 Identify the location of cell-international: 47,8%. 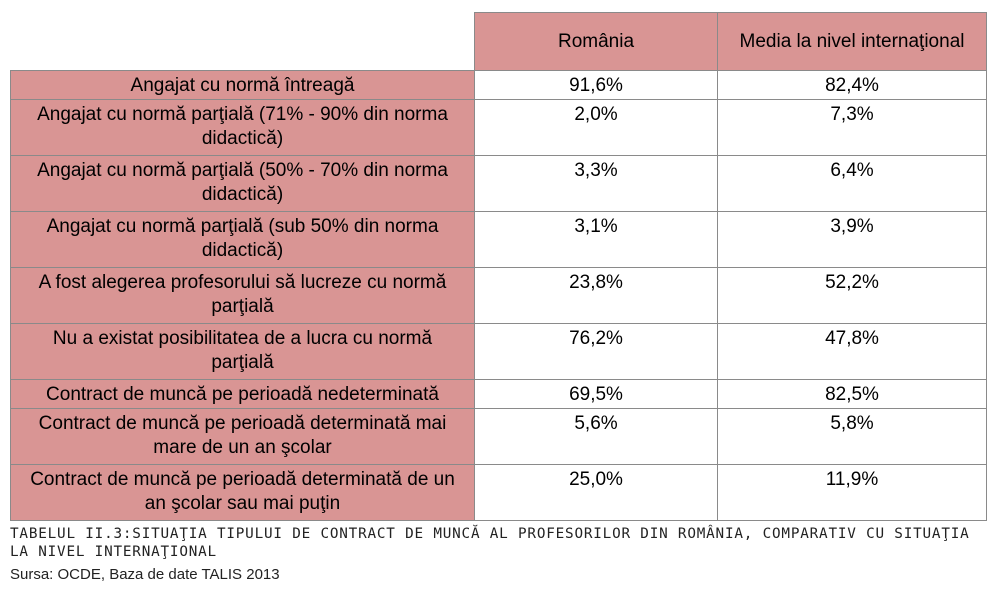
(852, 351).